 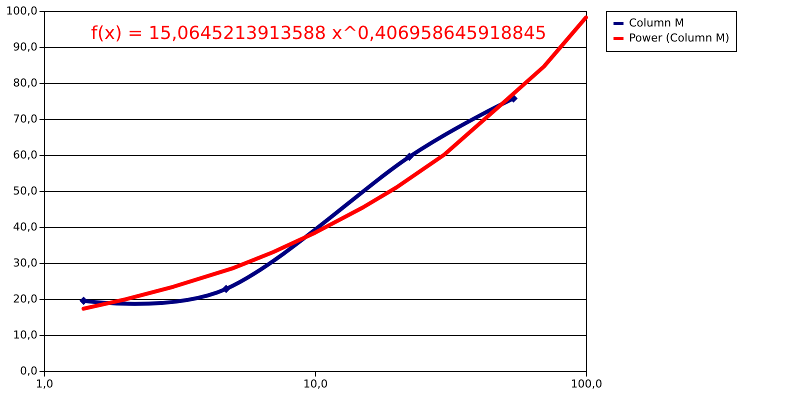 What do you see at coordinates (29, 371) in the screenshot?
I see `y-tick-label: 0,0` at bounding box center [29, 371].